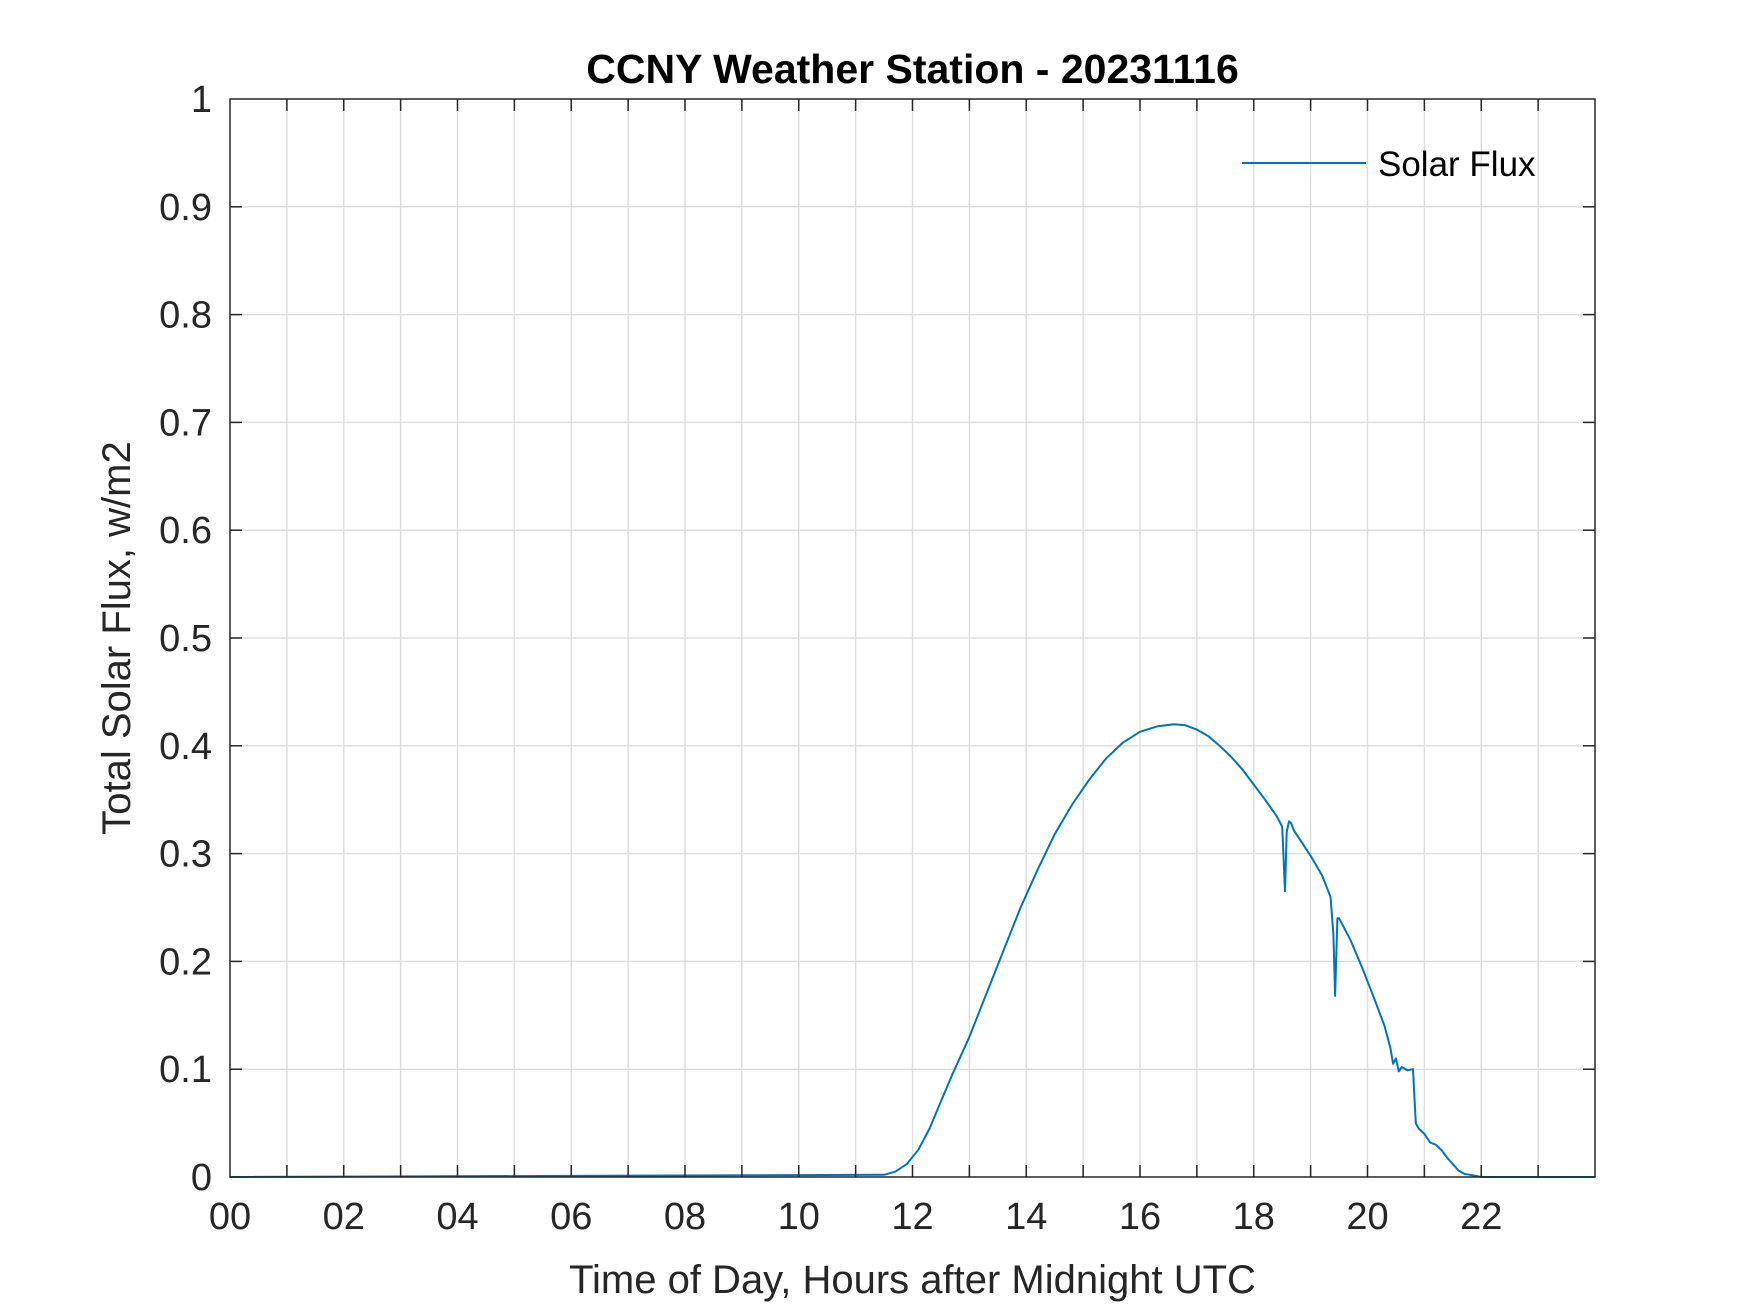 This screenshot has width=1750, height=1313. I want to click on y-tick-label: 0.5, so click(185, 639).